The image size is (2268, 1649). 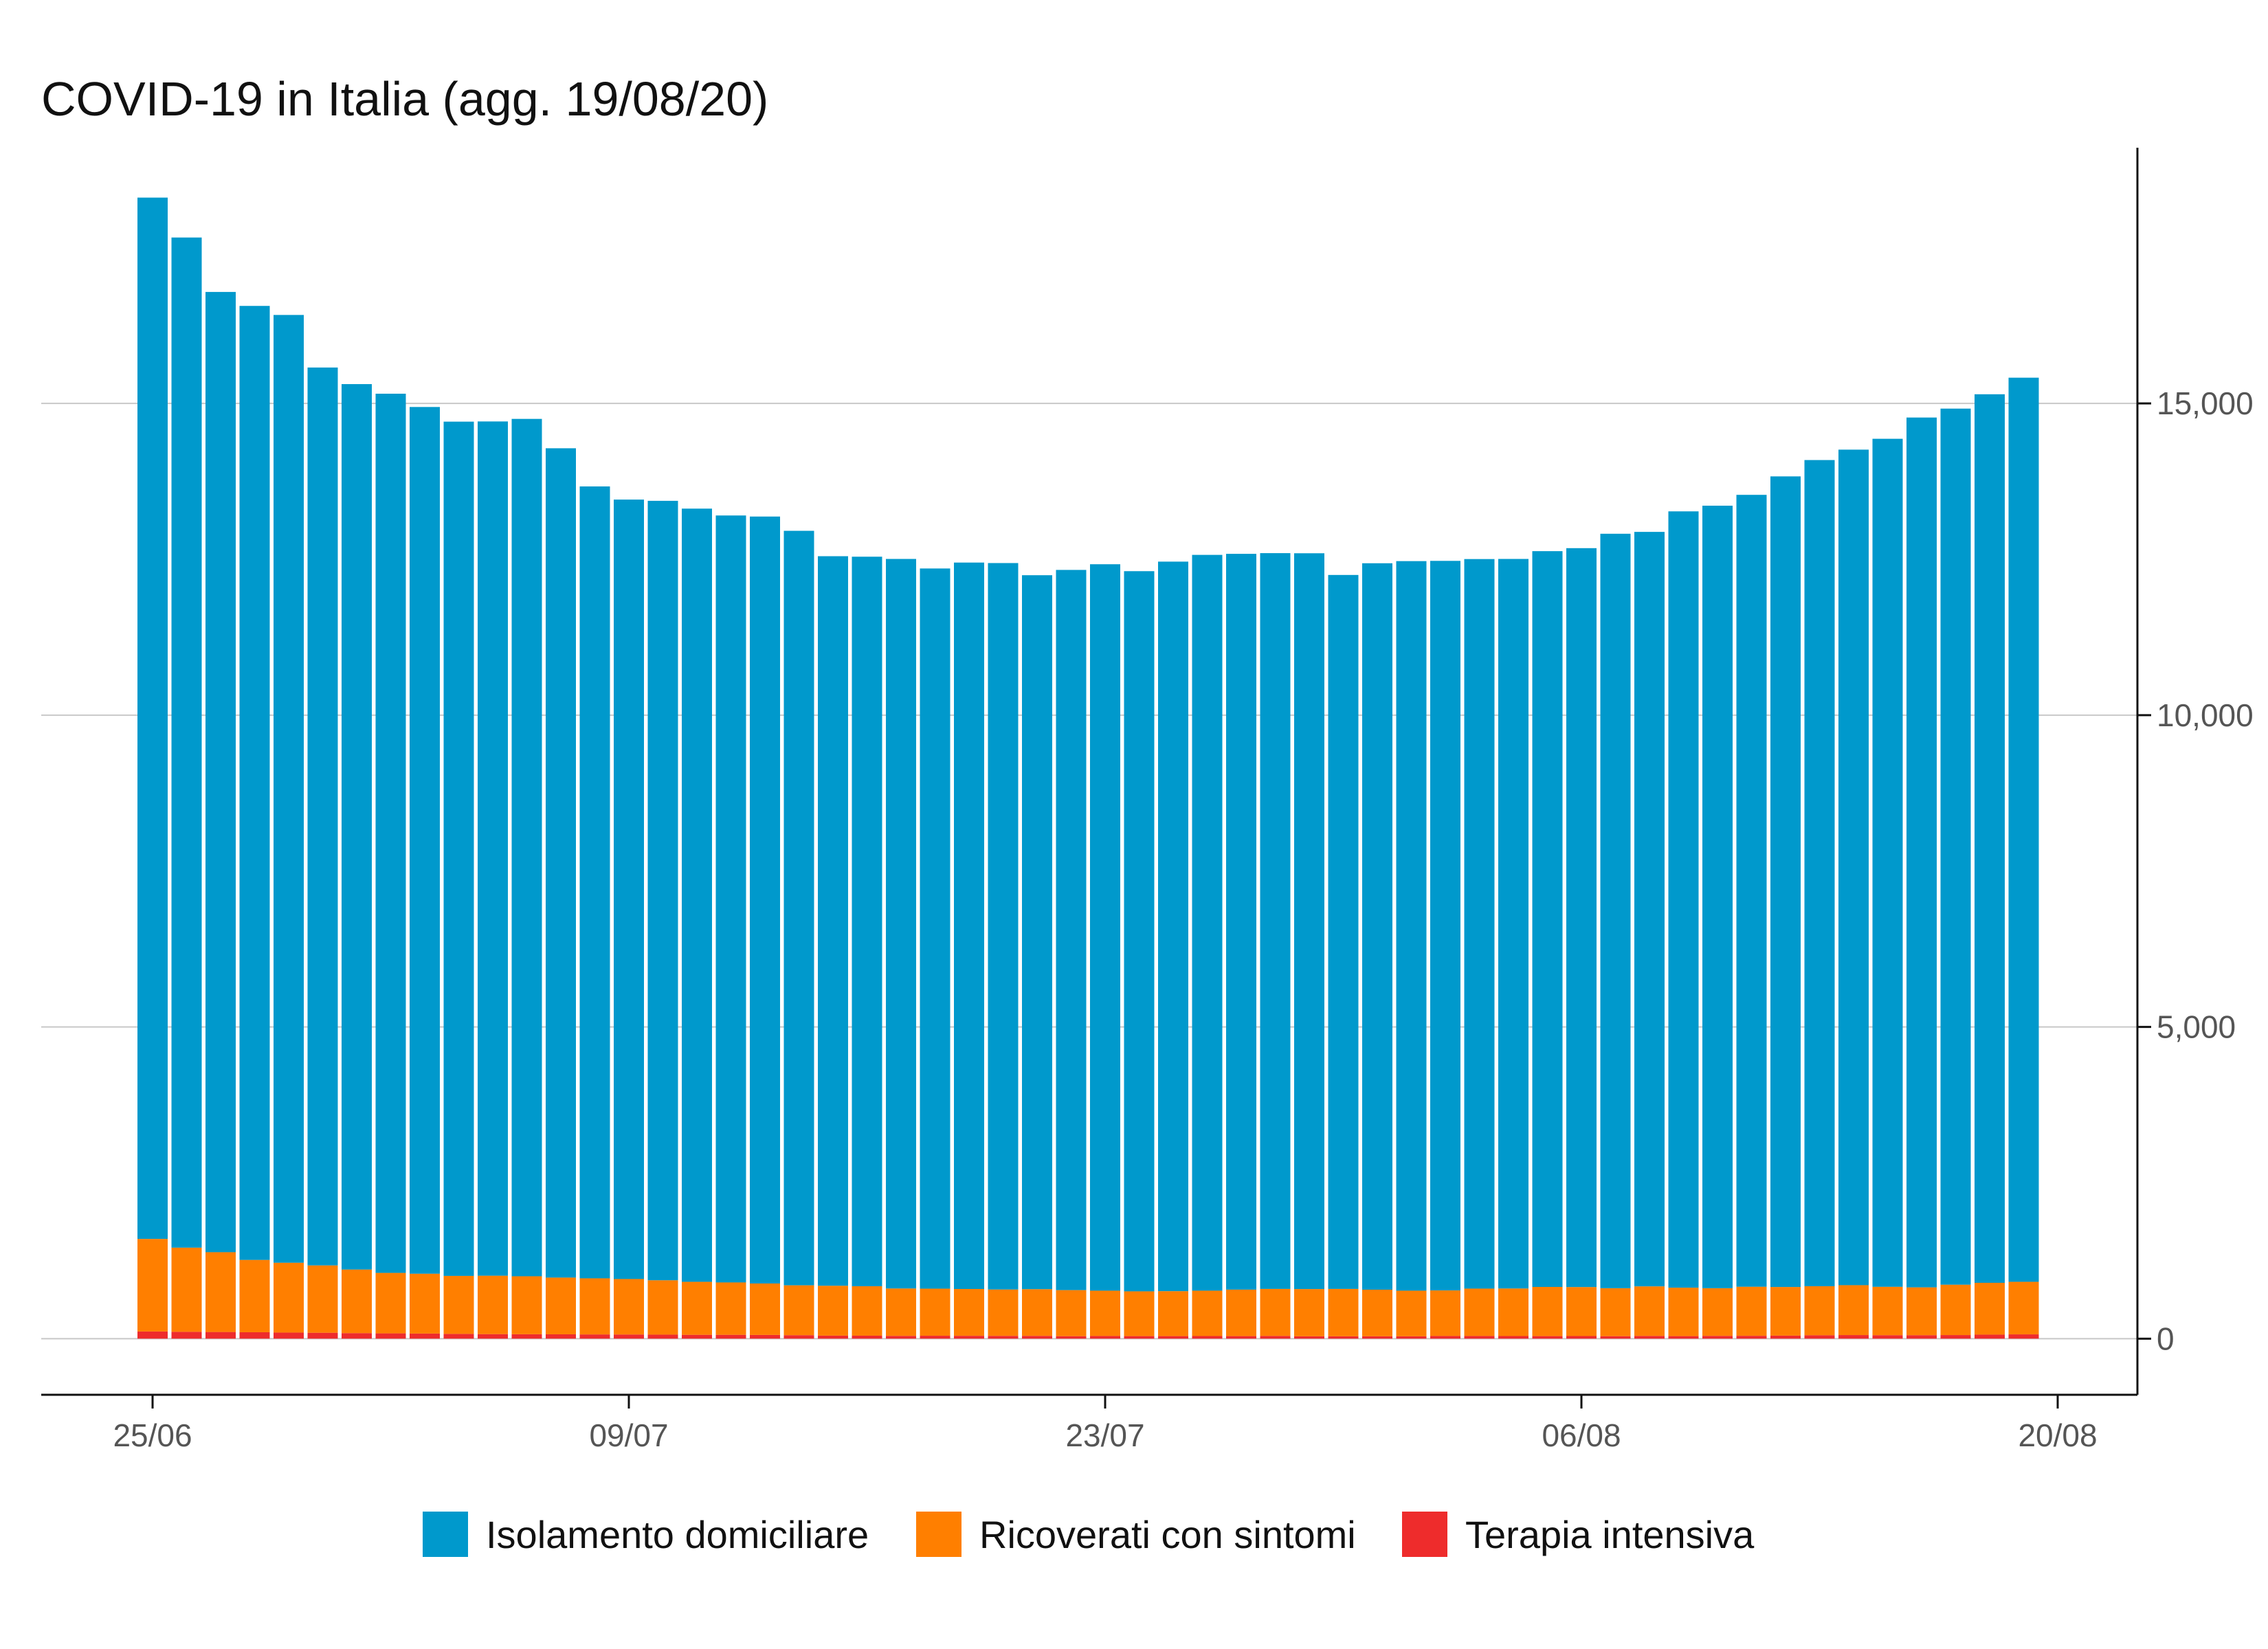 What do you see at coordinates (1581, 1435) in the screenshot?
I see `x-tick-label: 06/08` at bounding box center [1581, 1435].